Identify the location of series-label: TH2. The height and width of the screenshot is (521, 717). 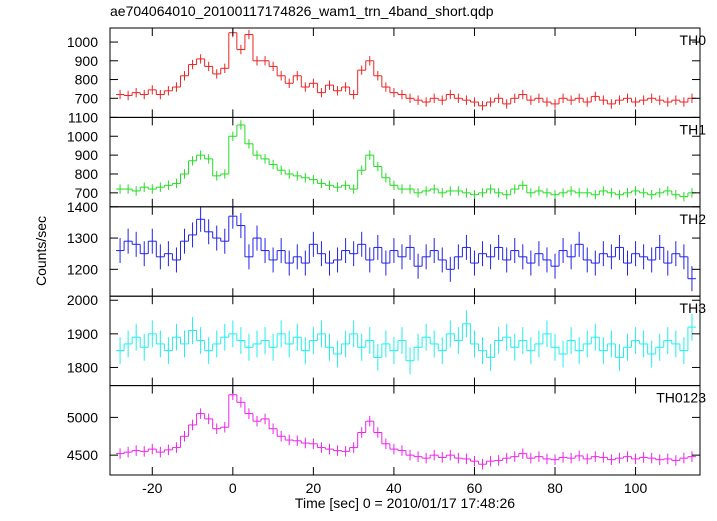
(693, 219).